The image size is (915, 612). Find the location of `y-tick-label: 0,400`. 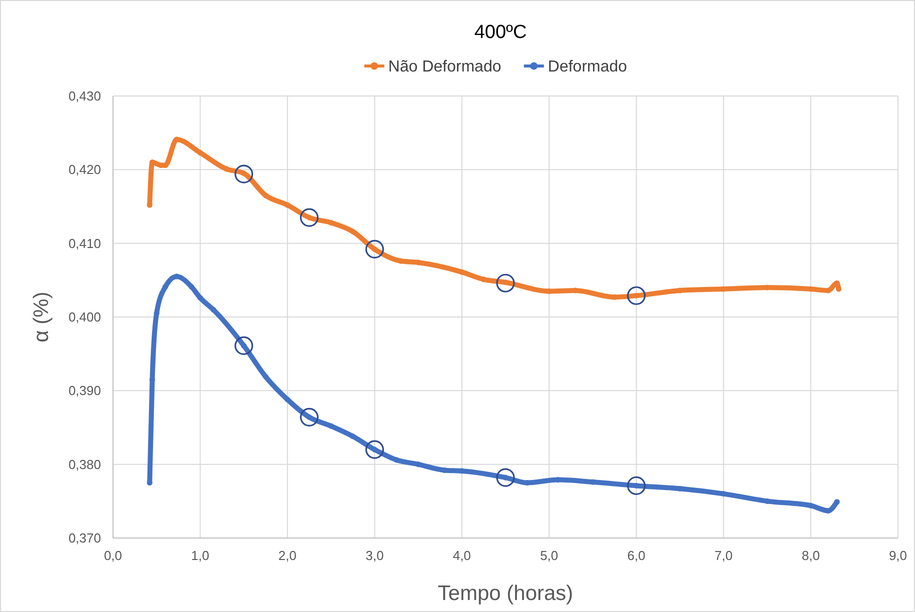

y-tick-label: 0,400 is located at coordinates (84, 317).